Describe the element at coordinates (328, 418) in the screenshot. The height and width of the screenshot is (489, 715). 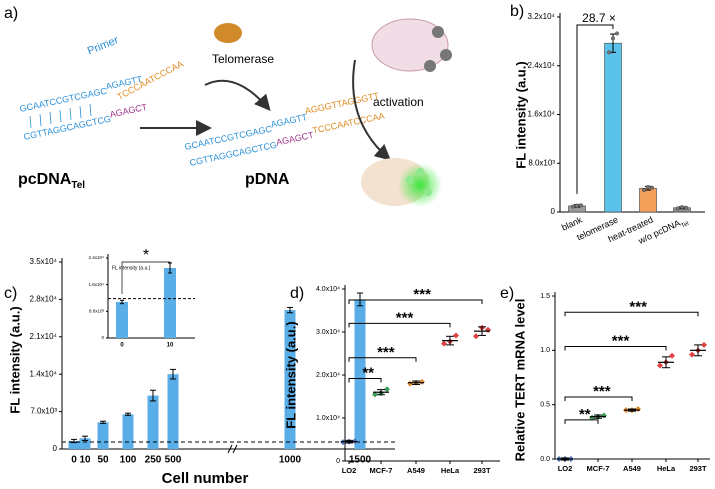
I see `y-tick-label: 1.0x10⁴` at that location.